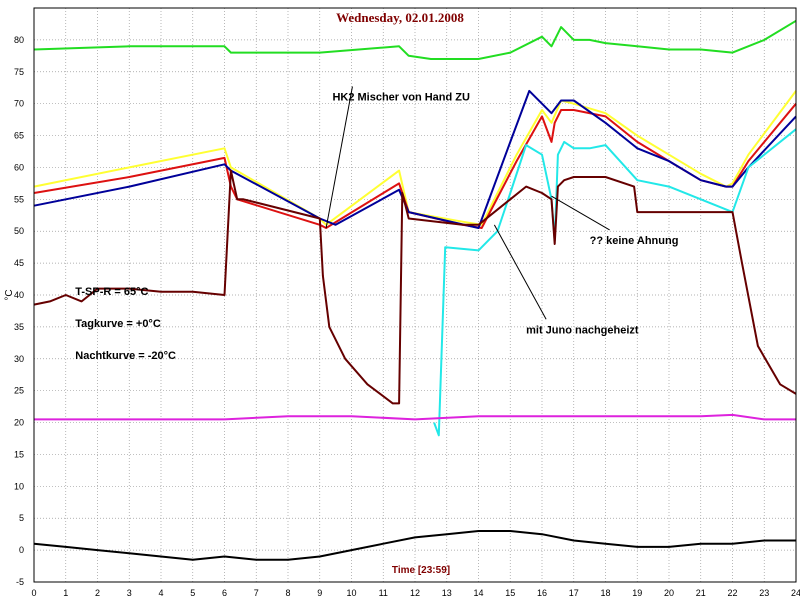  I want to click on x-tick-label: 21, so click(701, 593).